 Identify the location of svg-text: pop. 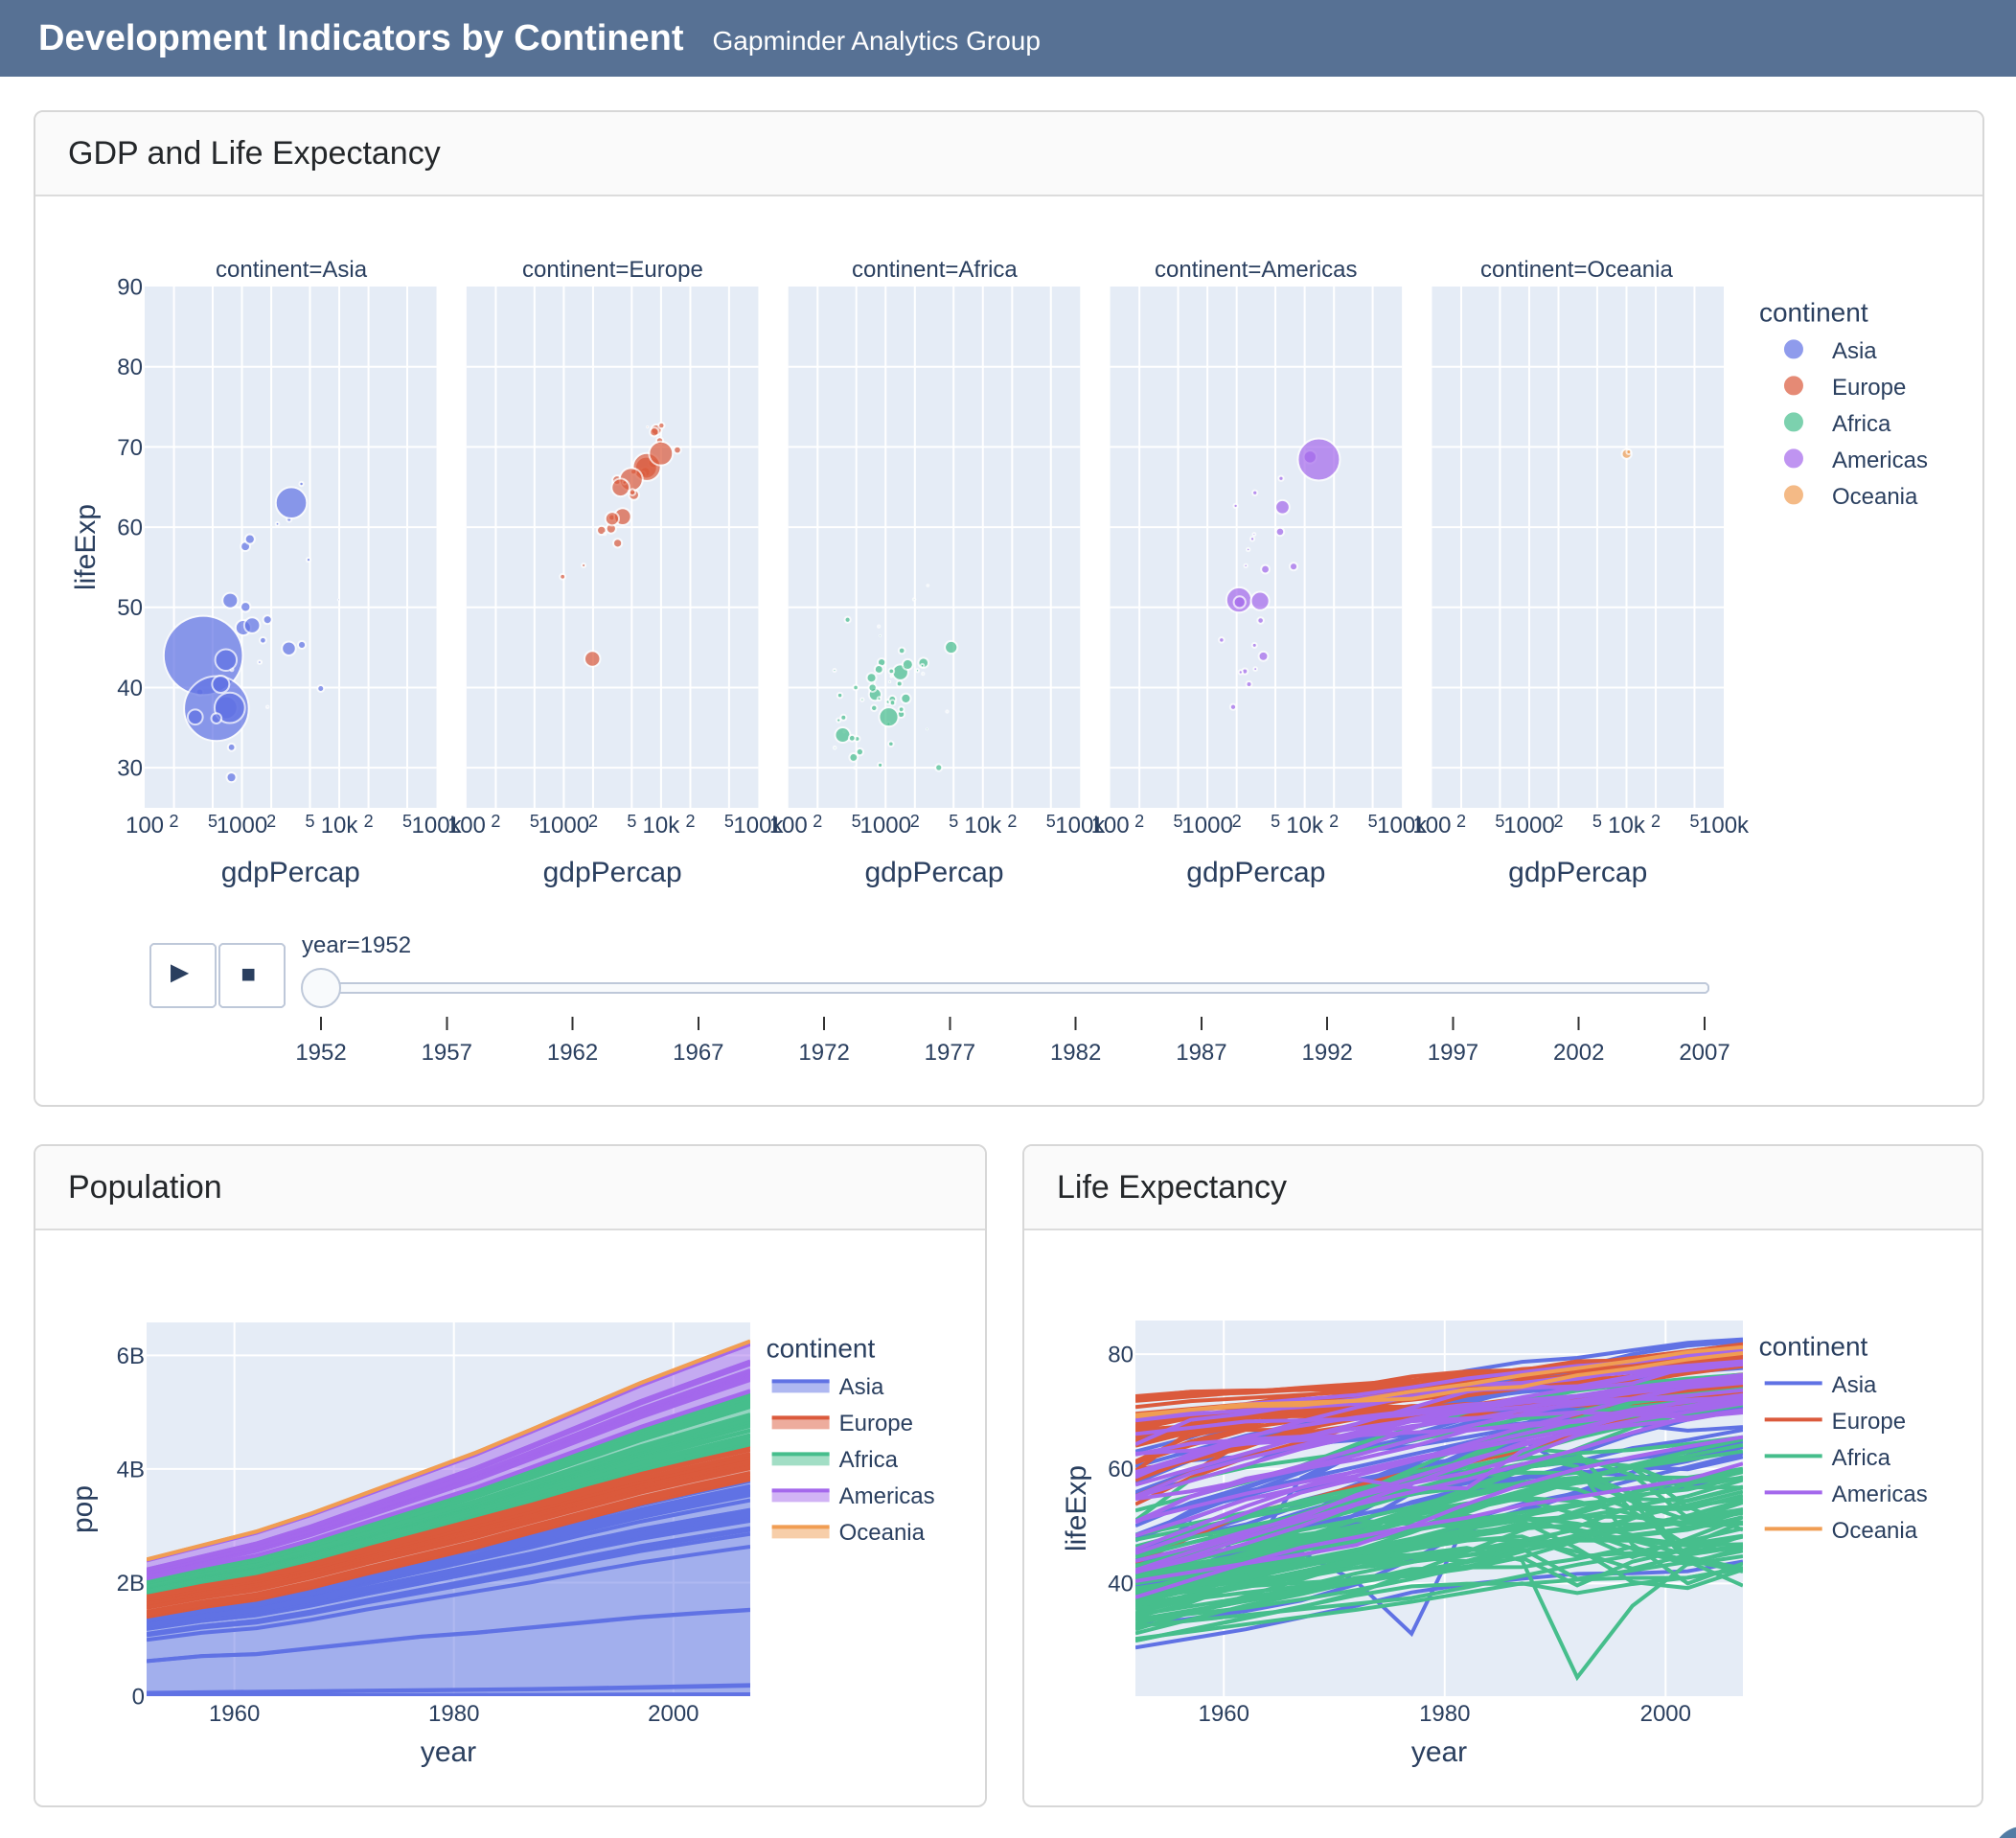
(83, 1509).